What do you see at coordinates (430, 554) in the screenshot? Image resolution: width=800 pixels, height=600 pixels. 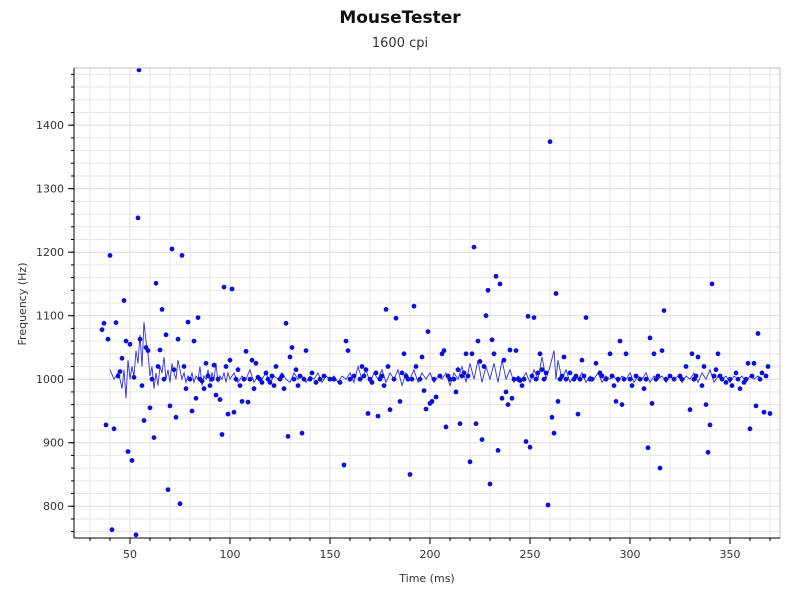 I see `x-tick-label: 200` at bounding box center [430, 554].